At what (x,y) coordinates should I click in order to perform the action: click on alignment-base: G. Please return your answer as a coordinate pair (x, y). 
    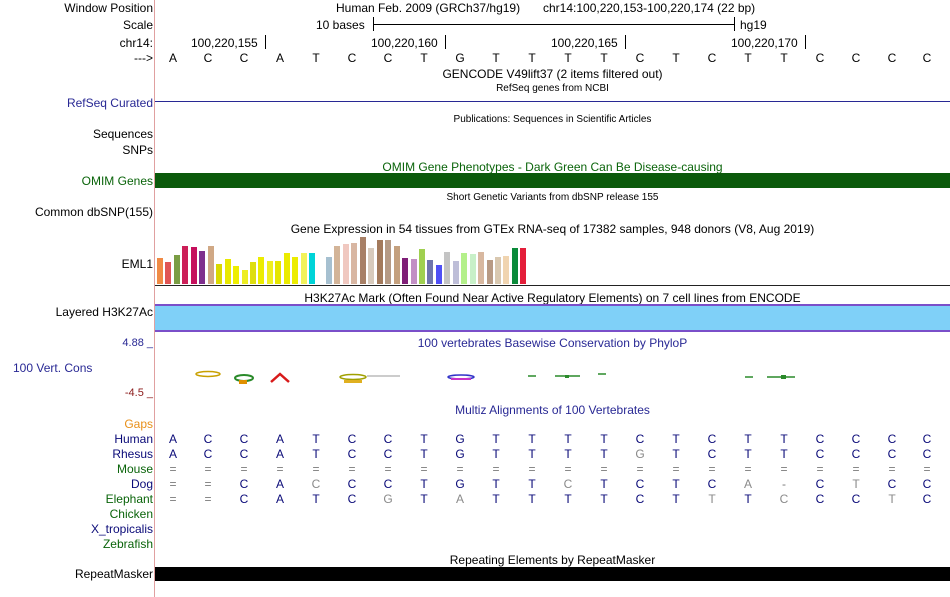
    Looking at the image, I should click on (640, 454).